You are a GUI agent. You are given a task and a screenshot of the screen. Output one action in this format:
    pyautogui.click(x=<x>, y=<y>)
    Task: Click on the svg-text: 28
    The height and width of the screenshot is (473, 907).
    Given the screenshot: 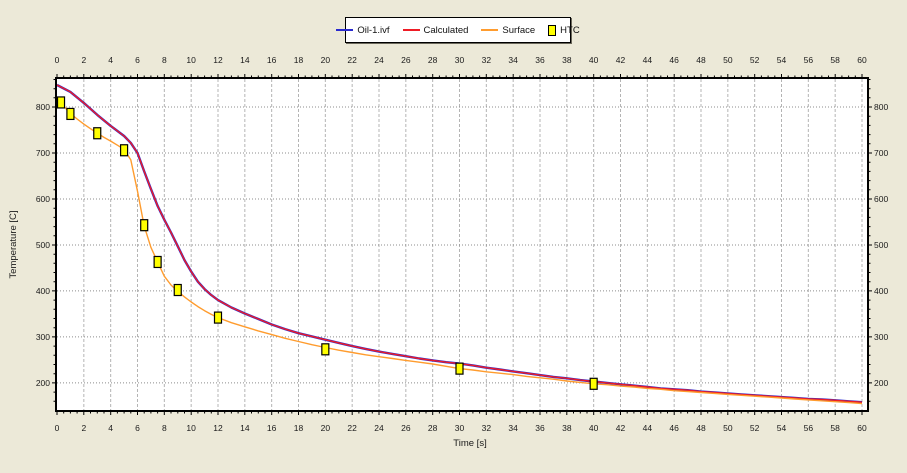 What is the action you would take?
    pyautogui.click(x=433, y=428)
    